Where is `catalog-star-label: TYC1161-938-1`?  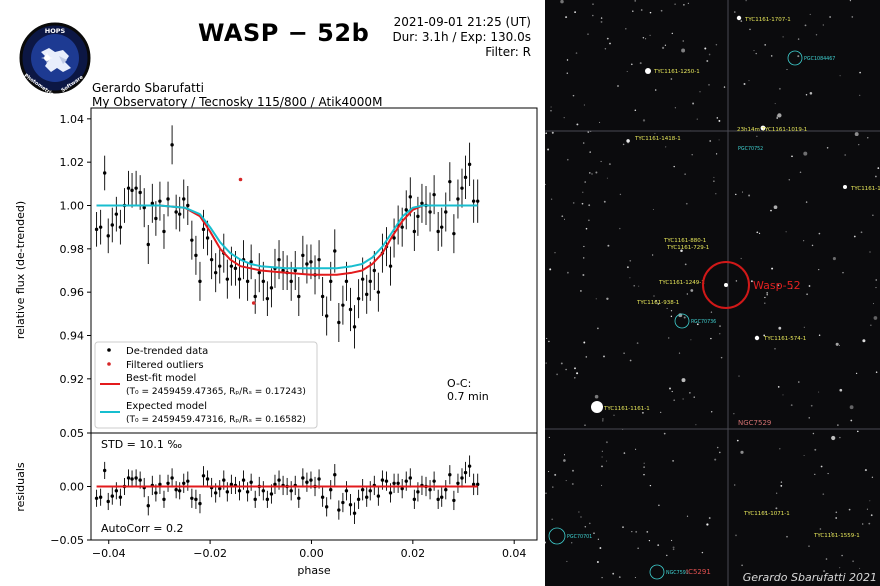 catalog-star-label: TYC1161-938-1 is located at coordinates (657, 303).